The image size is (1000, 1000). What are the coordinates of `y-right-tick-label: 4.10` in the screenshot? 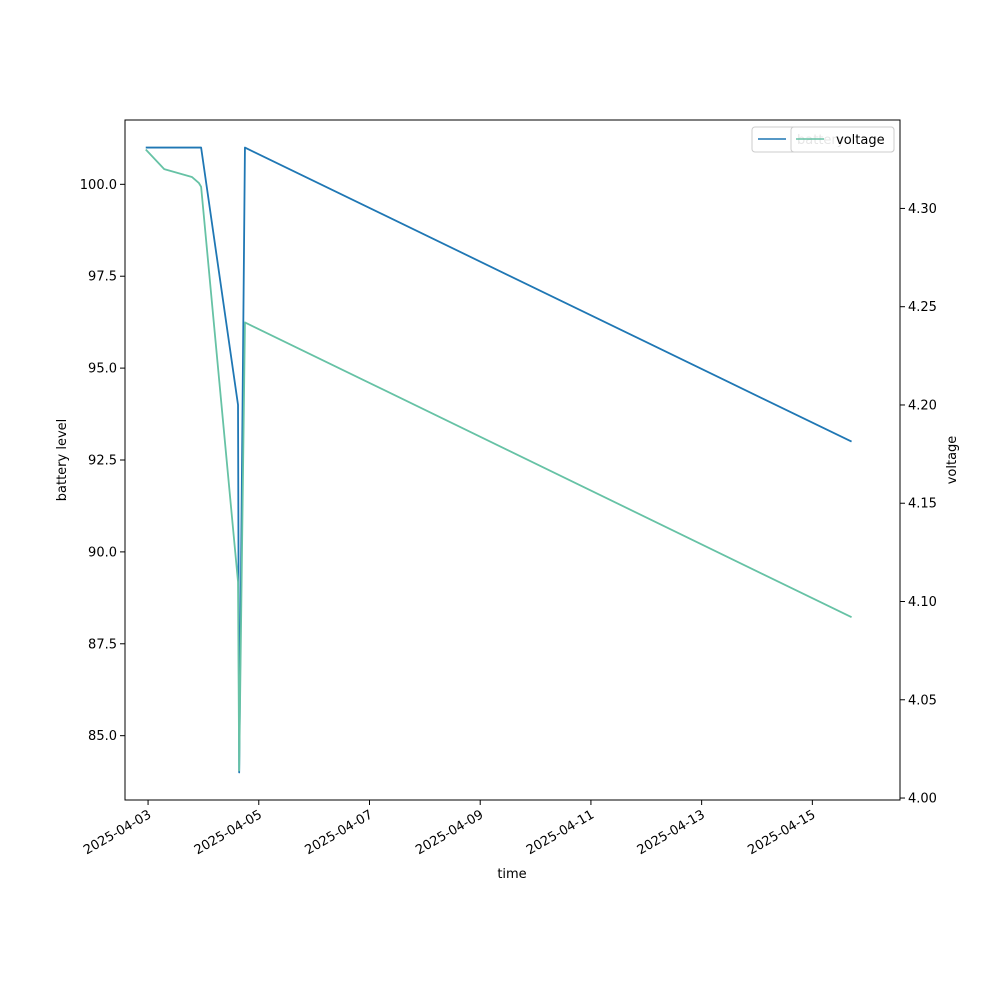 It's located at (922, 602).